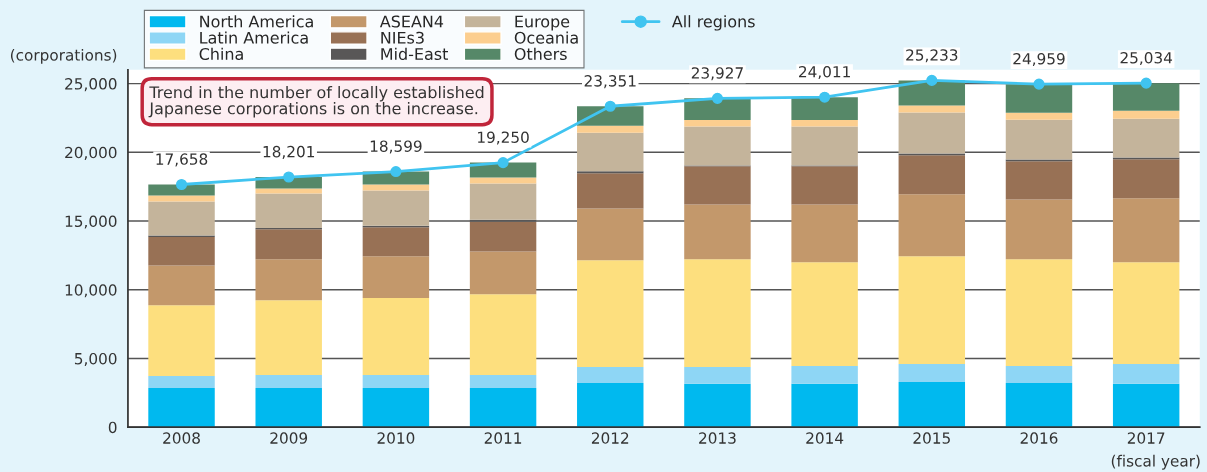 The width and height of the screenshot is (1207, 472). Describe the element at coordinates (713, 23) in the screenshot. I see `legend-label: All regions` at that location.